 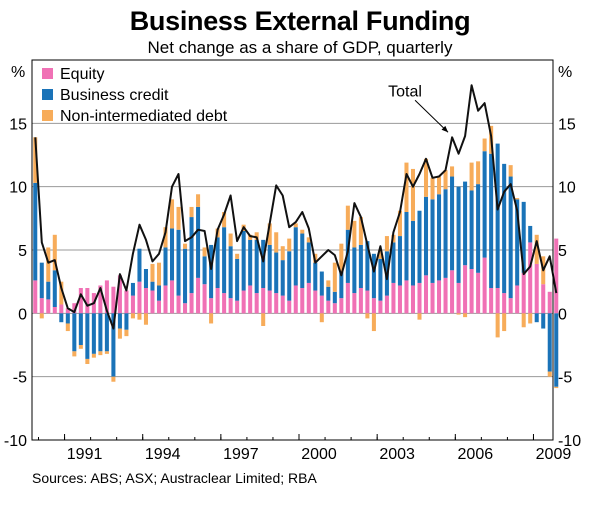 What do you see at coordinates (397, 454) in the screenshot?
I see `x-tick-label: 2003` at bounding box center [397, 454].